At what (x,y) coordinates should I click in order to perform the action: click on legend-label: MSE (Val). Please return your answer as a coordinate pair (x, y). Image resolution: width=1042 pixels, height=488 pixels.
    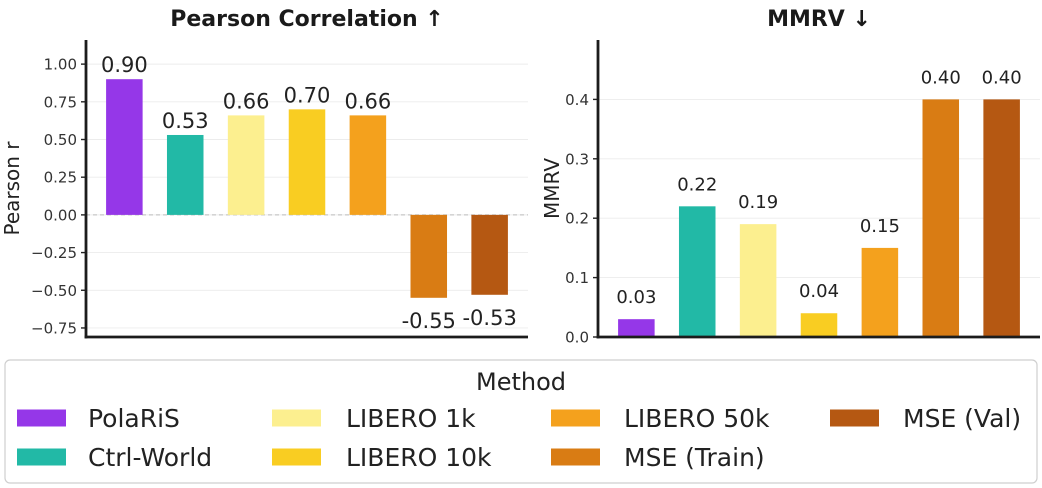
    Looking at the image, I should click on (962, 418).